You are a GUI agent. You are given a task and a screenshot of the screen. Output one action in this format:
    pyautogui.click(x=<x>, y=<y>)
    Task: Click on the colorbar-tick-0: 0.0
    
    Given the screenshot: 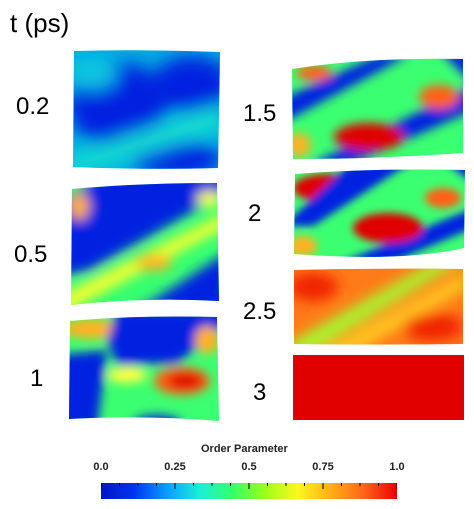 What is the action you would take?
    pyautogui.click(x=101, y=467)
    